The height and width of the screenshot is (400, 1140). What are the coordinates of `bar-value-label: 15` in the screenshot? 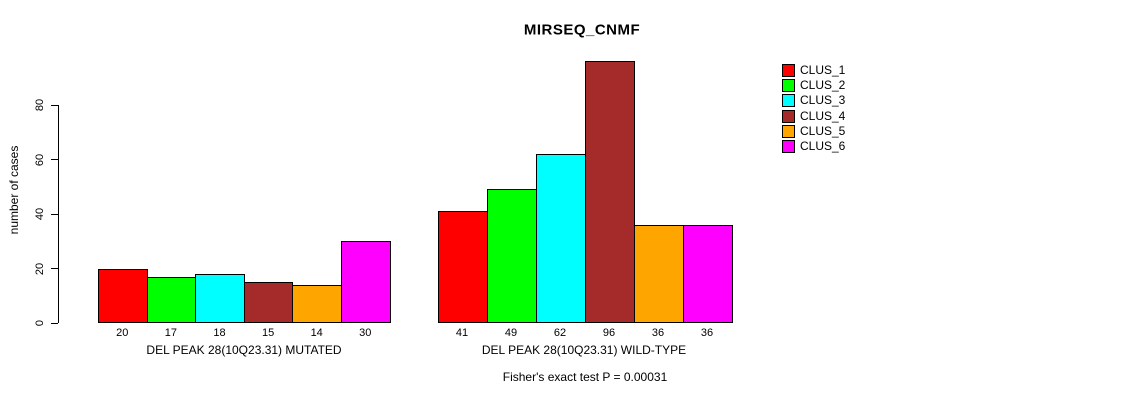 It's located at (268, 333).